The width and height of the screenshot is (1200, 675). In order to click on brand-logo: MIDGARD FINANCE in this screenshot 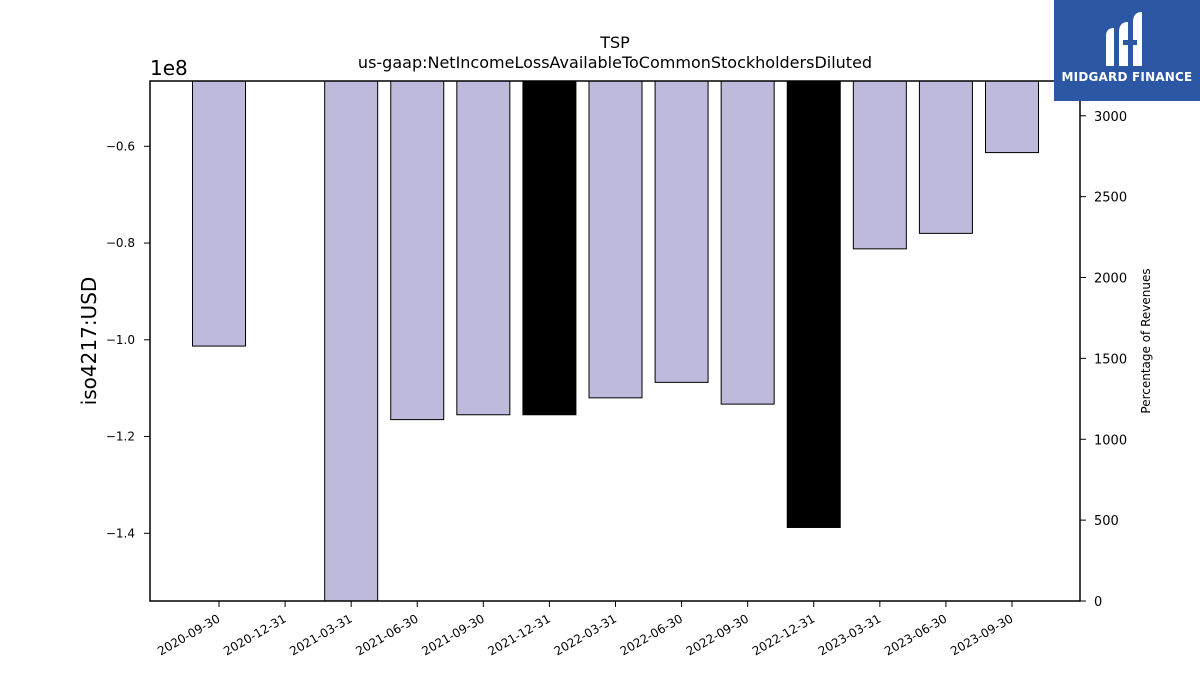, I will do `click(1127, 50)`.